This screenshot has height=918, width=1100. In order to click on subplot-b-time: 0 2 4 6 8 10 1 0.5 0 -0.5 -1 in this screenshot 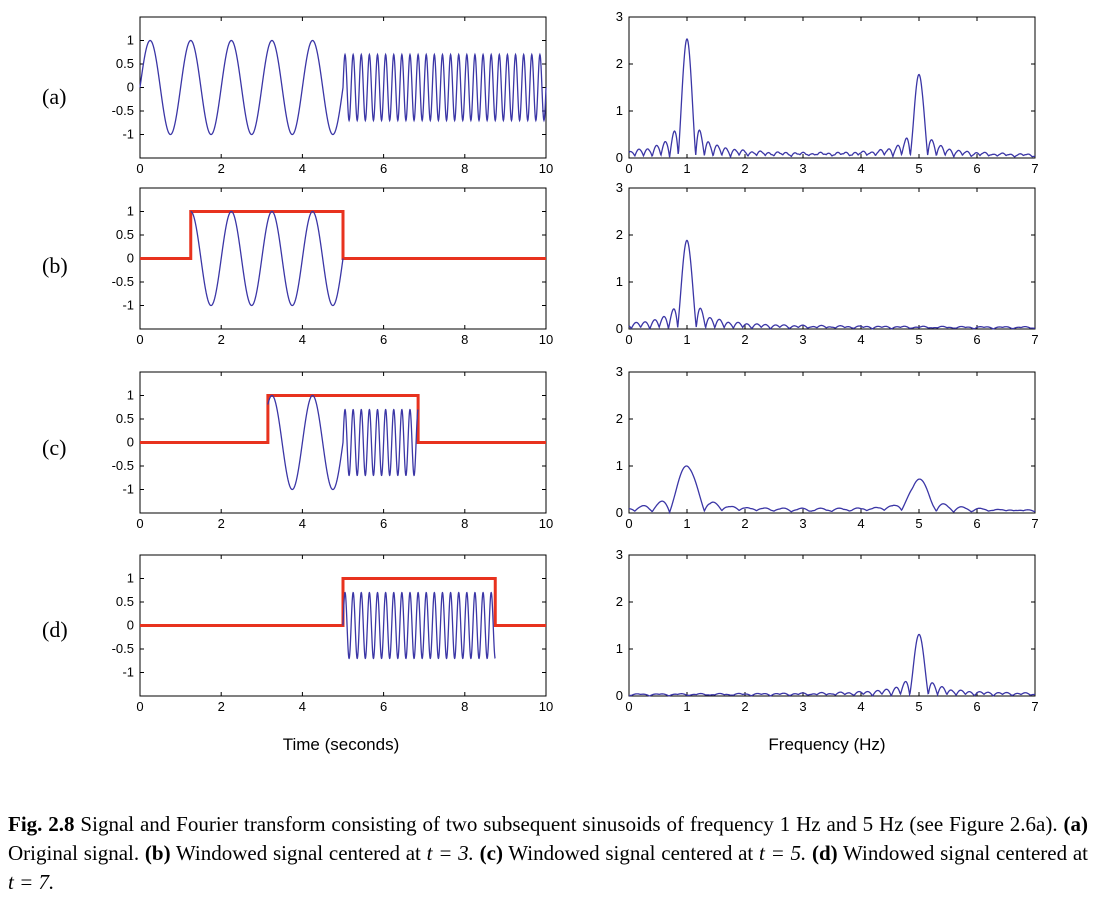, I will do `click(332, 267)`.